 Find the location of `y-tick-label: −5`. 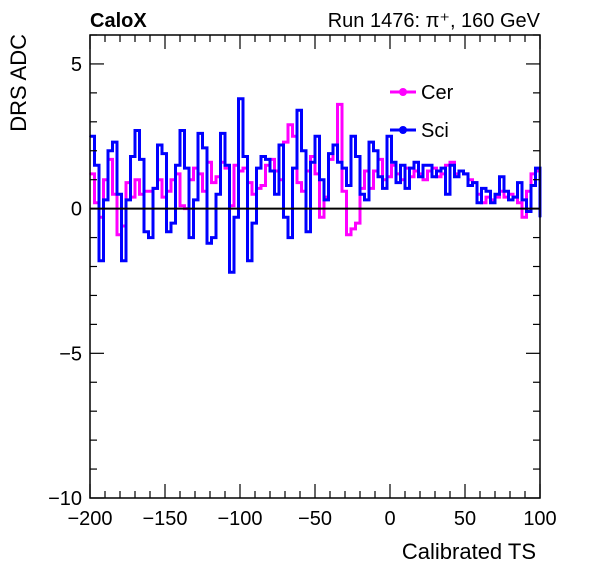

y-tick-label: −5 is located at coordinates (70, 354).